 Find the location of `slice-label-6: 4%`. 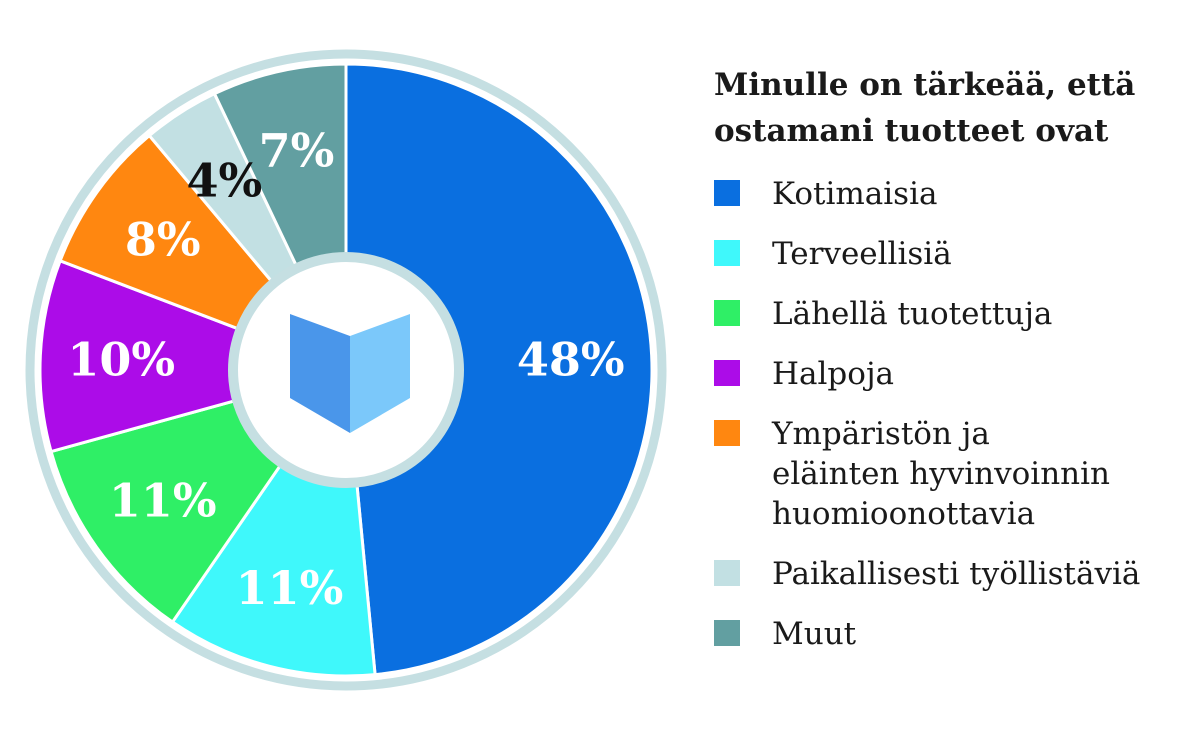

slice-label-6: 4% is located at coordinates (224, 181).